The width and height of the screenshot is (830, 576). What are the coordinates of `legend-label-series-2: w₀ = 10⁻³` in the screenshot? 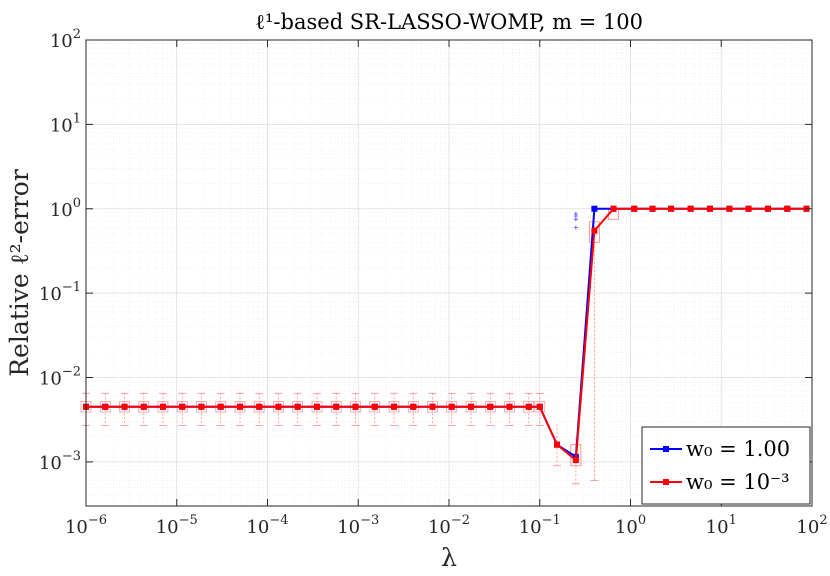 It's located at (738, 482).